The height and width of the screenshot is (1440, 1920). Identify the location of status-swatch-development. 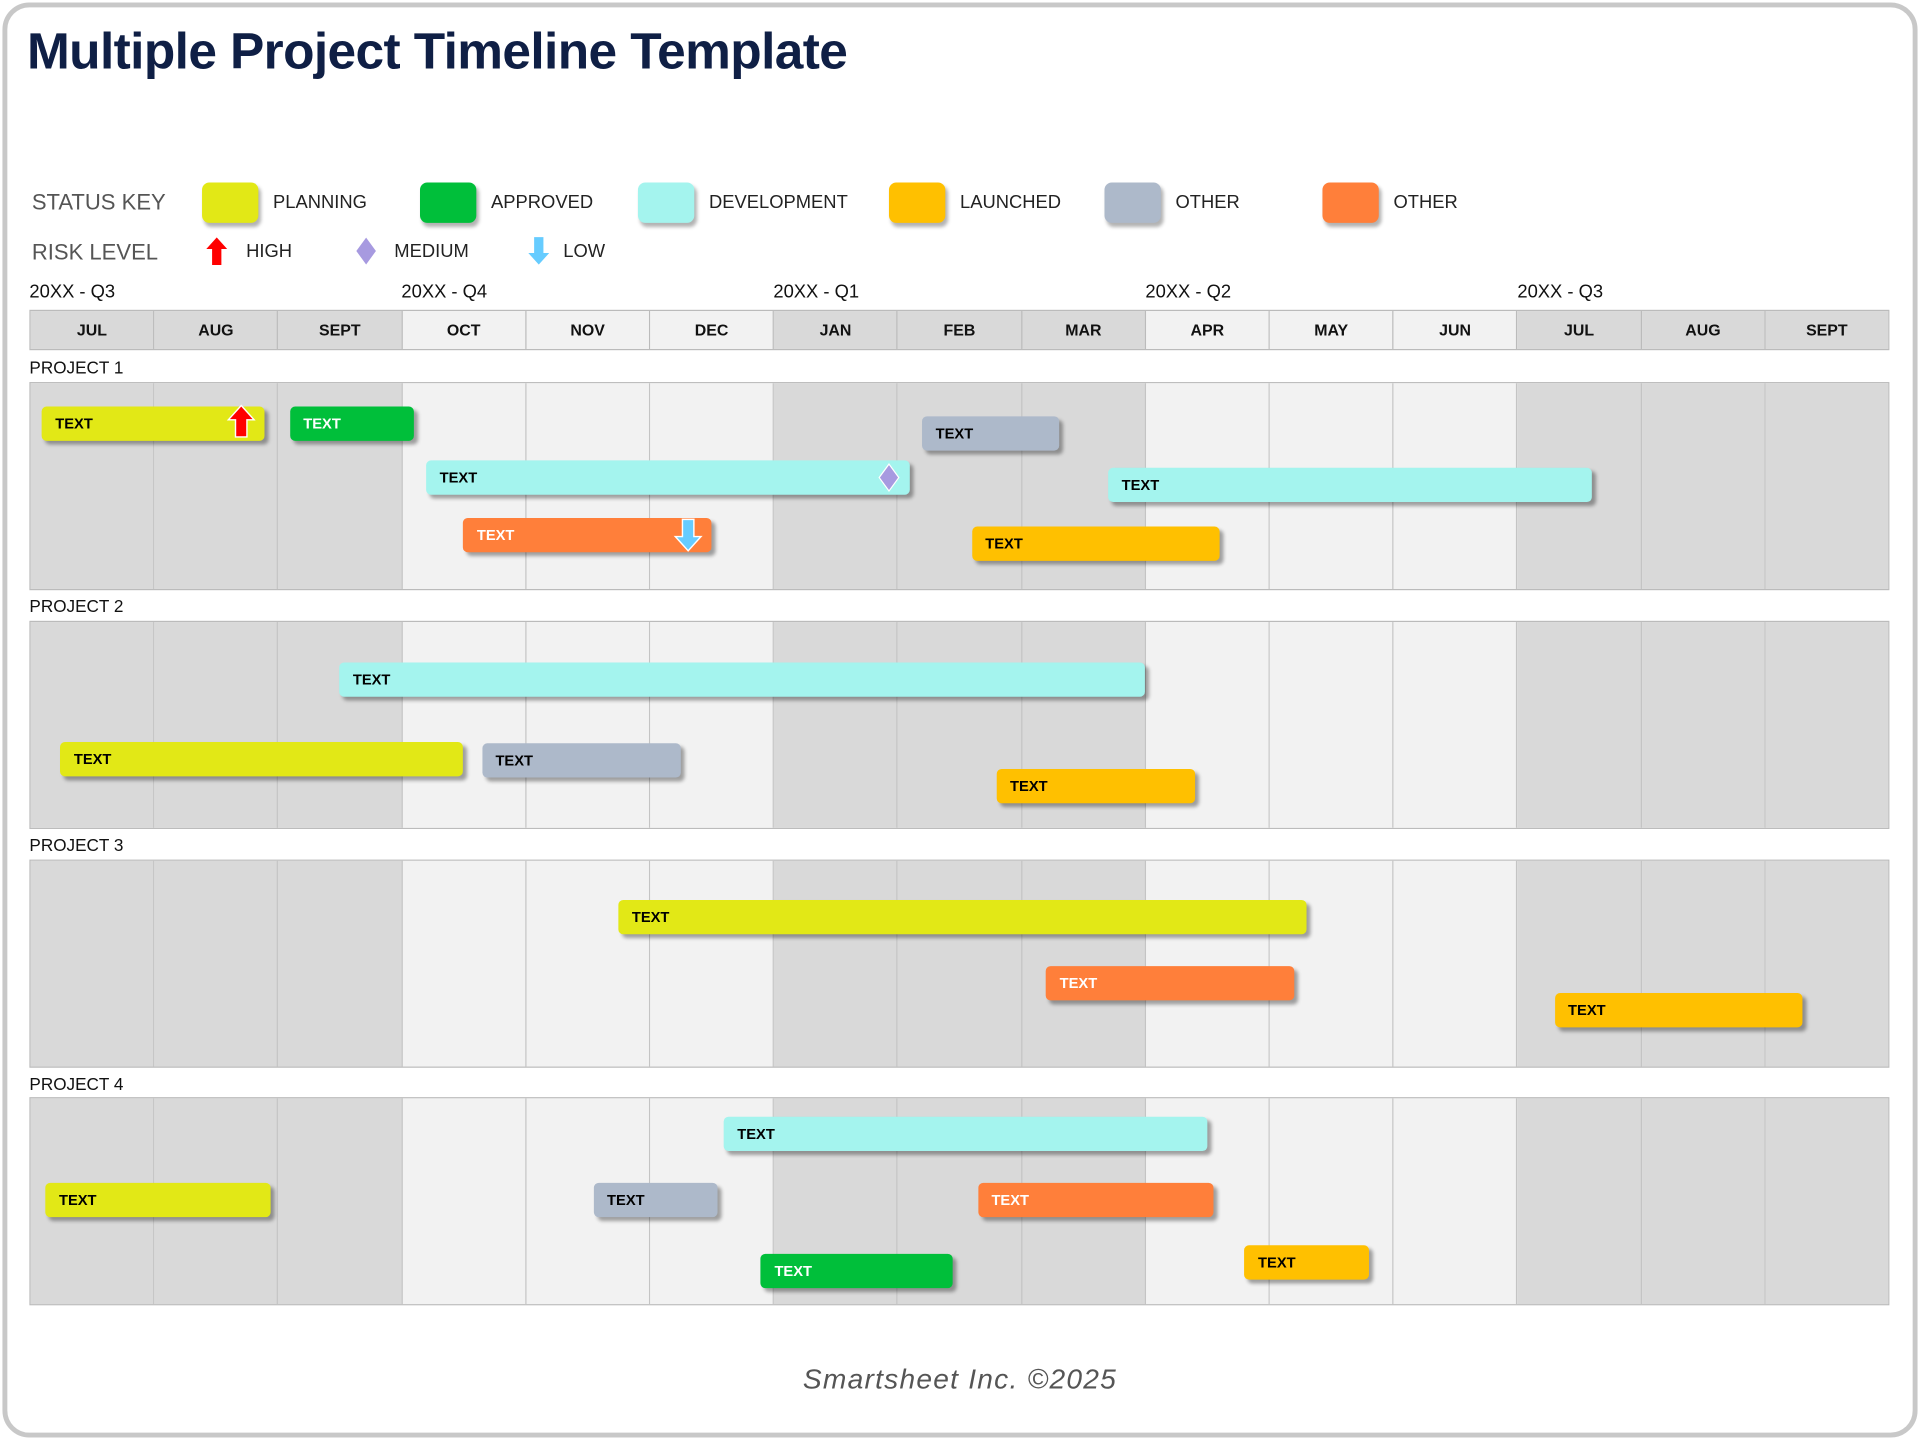
(666, 202).